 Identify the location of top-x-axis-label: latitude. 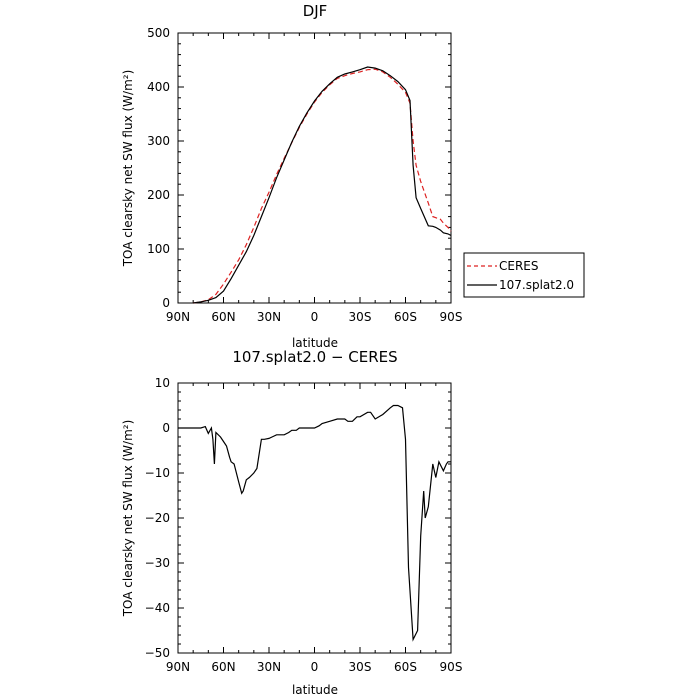
(315, 343).